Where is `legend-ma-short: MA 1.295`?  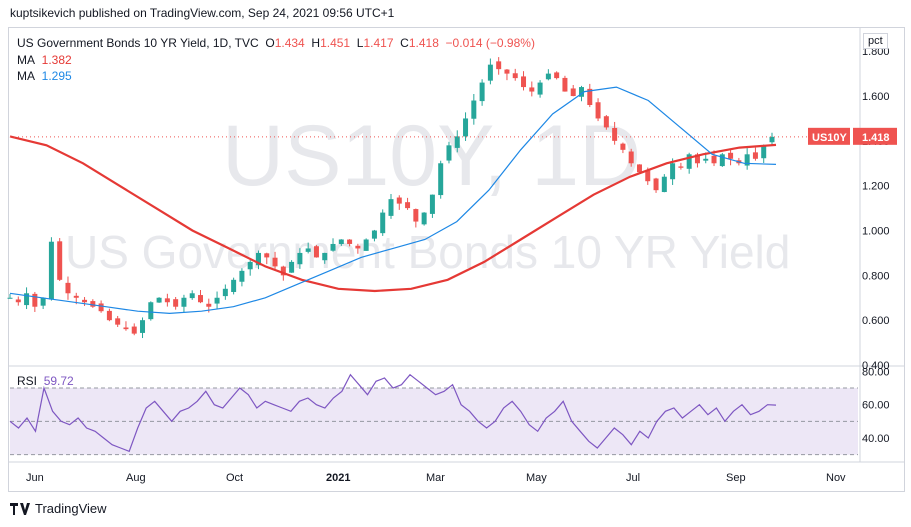 legend-ma-short: MA 1.295 is located at coordinates (44, 76).